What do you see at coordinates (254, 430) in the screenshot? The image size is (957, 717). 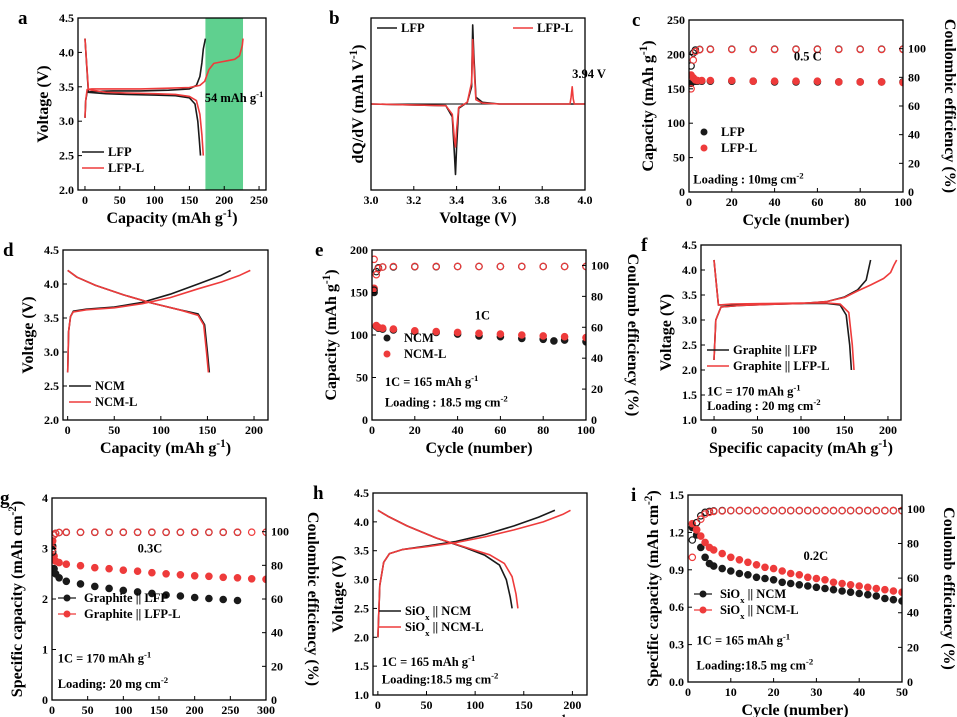 I see `x-tick-label: 200` at bounding box center [254, 430].